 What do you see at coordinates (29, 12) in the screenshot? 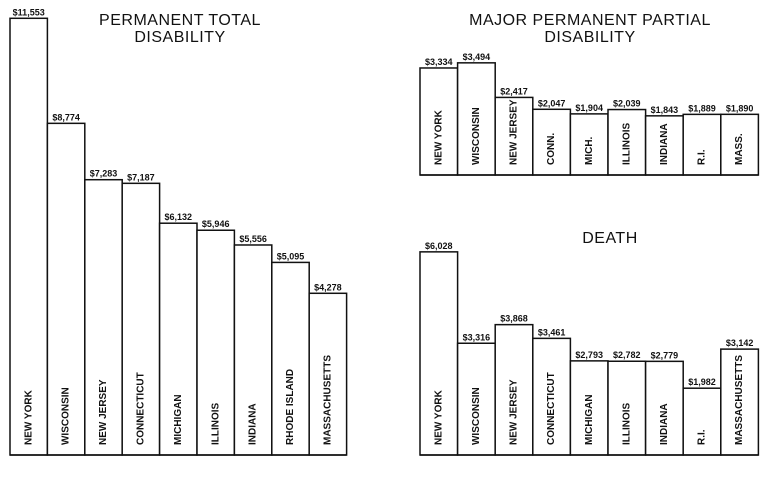
I see `value-label: $11,553` at bounding box center [29, 12].